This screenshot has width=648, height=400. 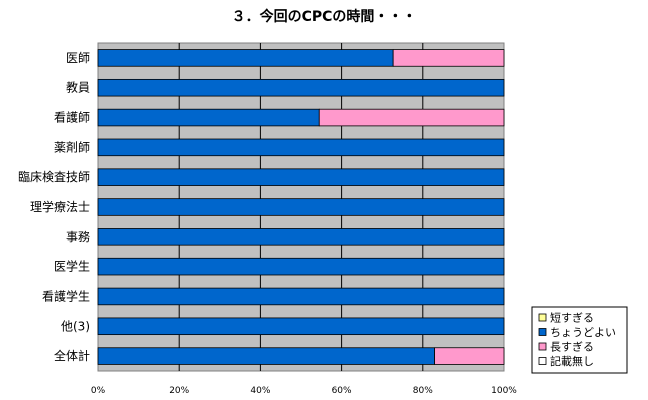 I want to click on x-tick-label: 40%, so click(x=260, y=391).